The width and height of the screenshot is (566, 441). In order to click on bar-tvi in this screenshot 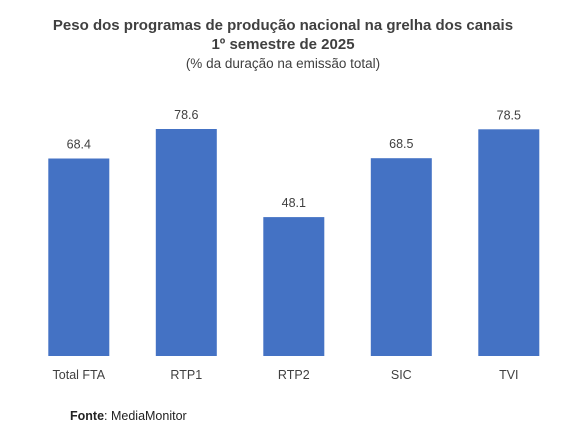, I will do `click(509, 242)`.